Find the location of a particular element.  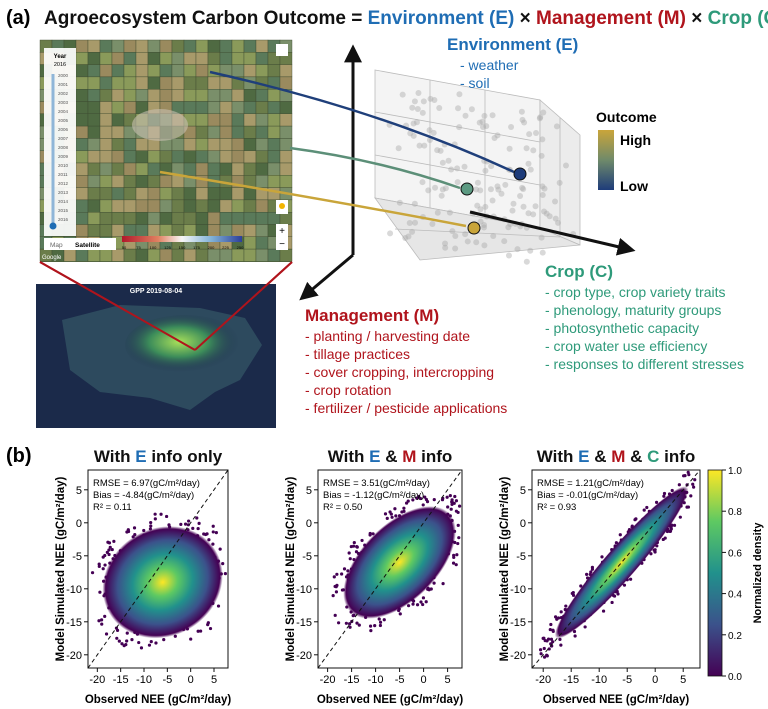

year-option: 2005 is located at coordinates (63, 120).